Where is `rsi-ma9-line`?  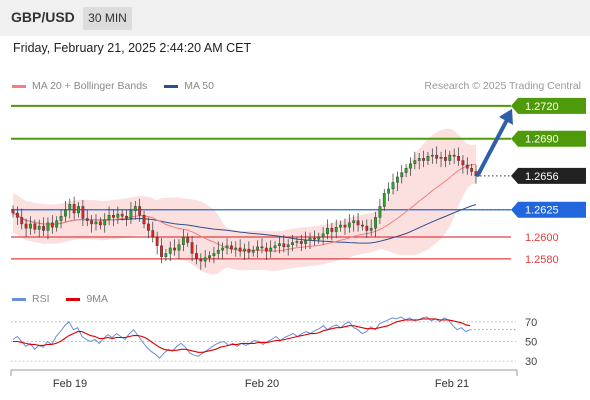 rsi-ma9-line is located at coordinates (242, 335).